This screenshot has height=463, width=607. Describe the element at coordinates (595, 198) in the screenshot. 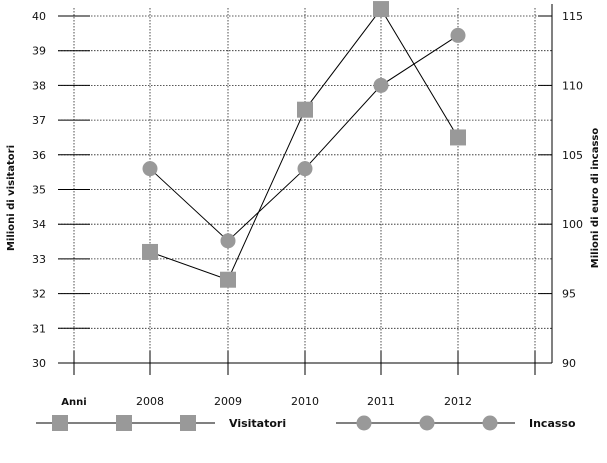

I see `right-axis-label: Milioni di euro di incasso` at that location.